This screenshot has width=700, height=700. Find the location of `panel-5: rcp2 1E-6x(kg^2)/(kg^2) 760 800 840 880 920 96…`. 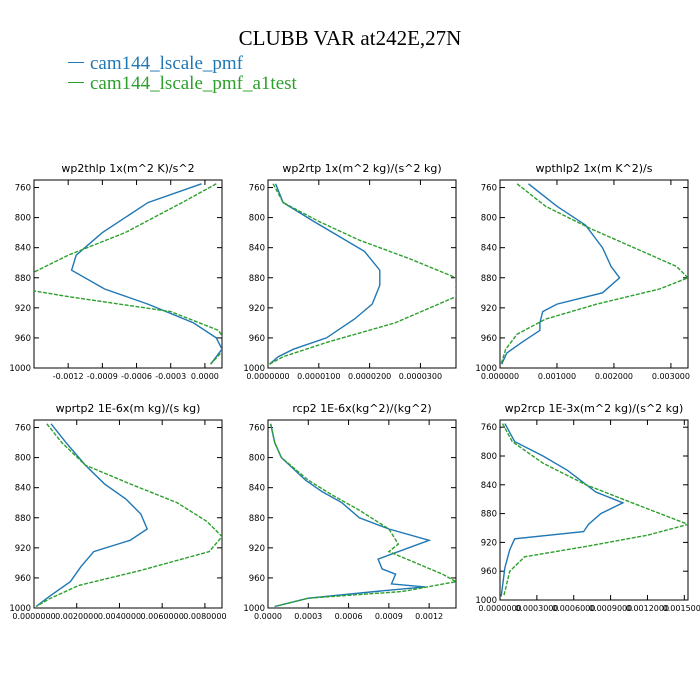

panel-5: rcp2 1E-6x(kg^2)/(kg^2) 760 800 840 880 920 96… is located at coordinates (350, 511).